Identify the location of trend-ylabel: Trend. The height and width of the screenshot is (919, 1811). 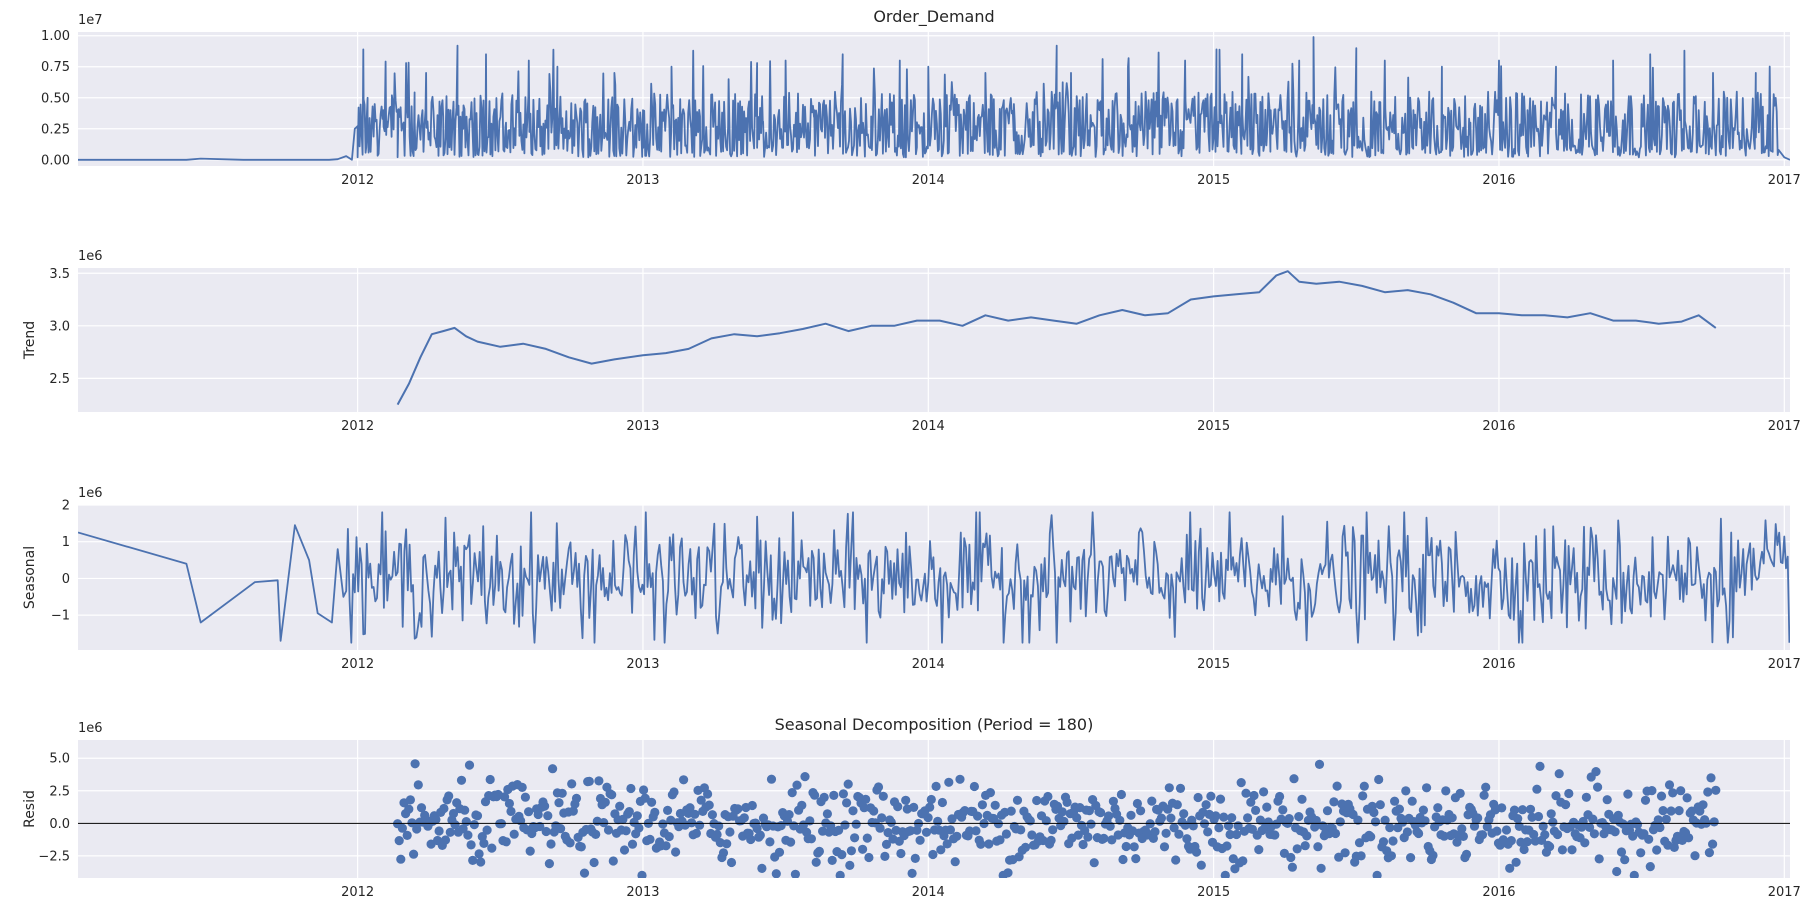
(30, 340).